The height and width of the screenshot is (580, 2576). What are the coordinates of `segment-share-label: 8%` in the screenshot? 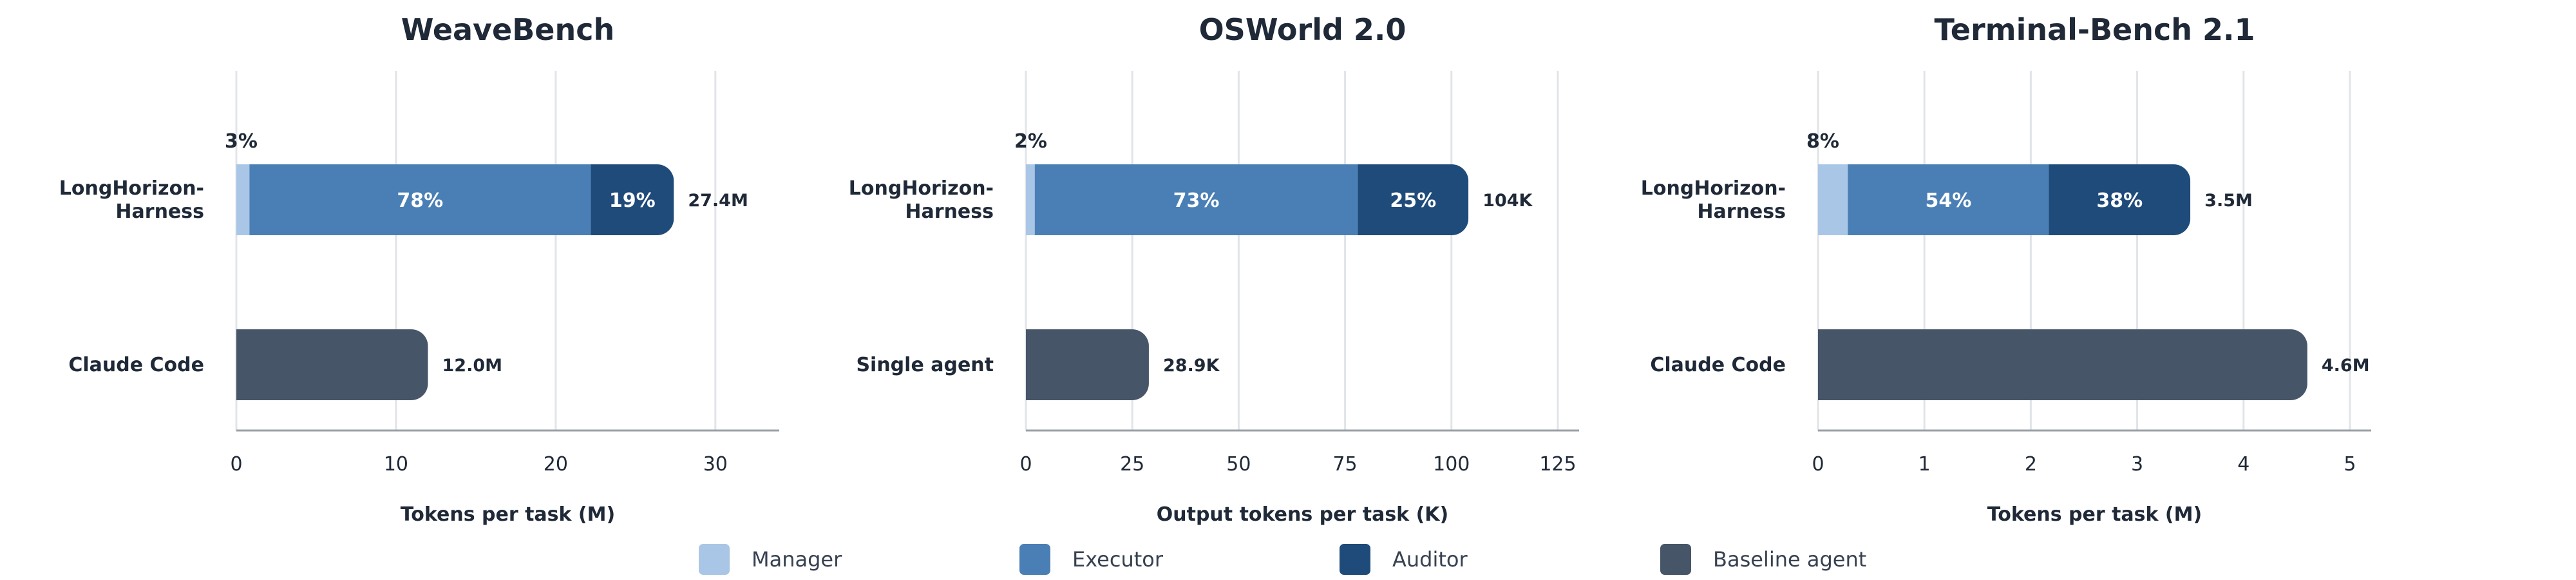 It's located at (1822, 141).